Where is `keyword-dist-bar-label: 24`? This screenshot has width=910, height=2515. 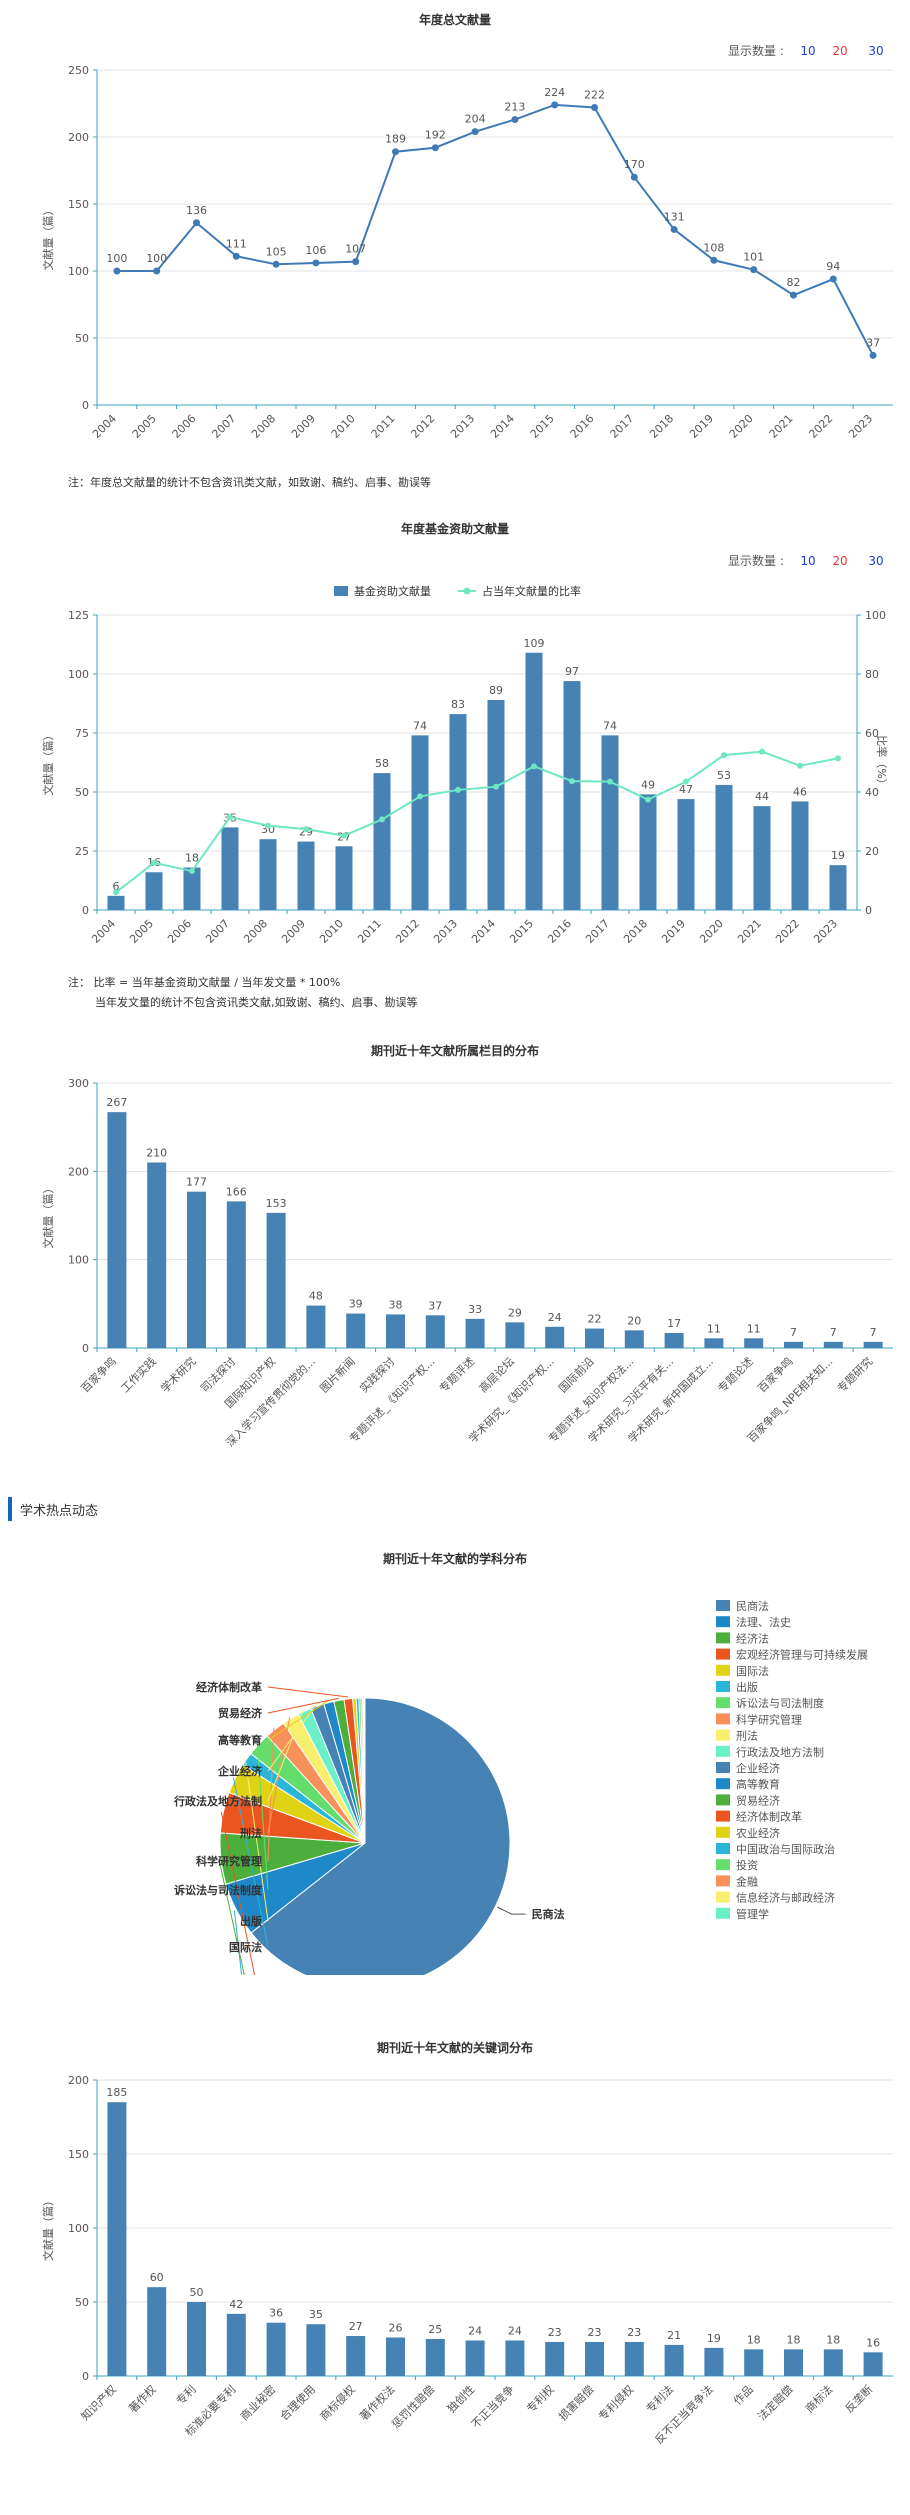 keyword-dist-bar-label: 24 is located at coordinates (515, 2330).